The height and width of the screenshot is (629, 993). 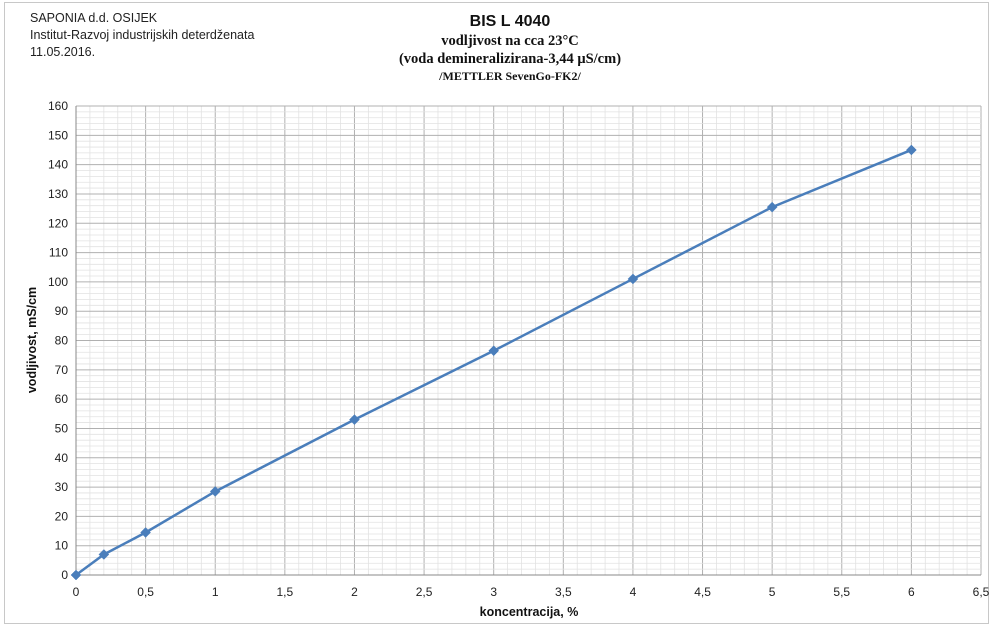 I want to click on y-tick-label: 110, so click(x=58, y=253).